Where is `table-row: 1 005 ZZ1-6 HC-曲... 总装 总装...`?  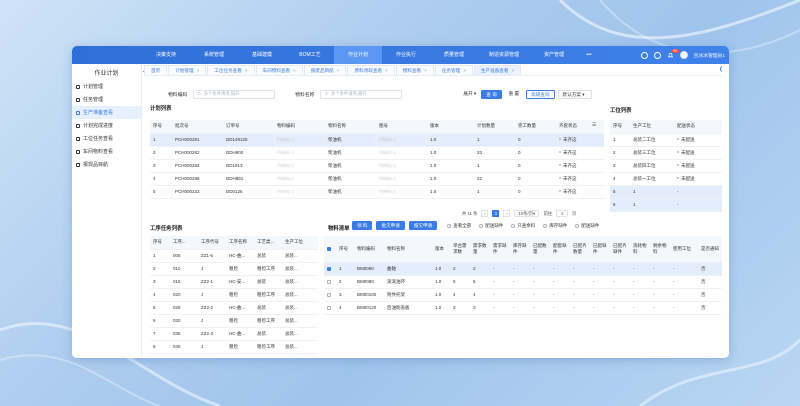
table-row: 1 005 ZZ1-6 HC-曲... 总装 总装... is located at coordinates (234, 256).